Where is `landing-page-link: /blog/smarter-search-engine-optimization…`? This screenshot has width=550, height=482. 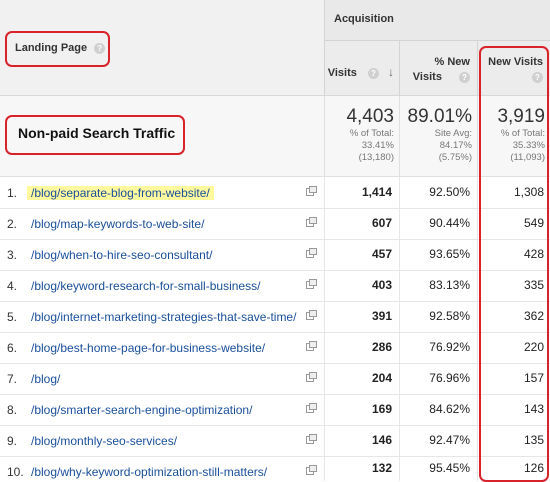
landing-page-link: /blog/smarter-search-engine-optimization… is located at coordinates (142, 410).